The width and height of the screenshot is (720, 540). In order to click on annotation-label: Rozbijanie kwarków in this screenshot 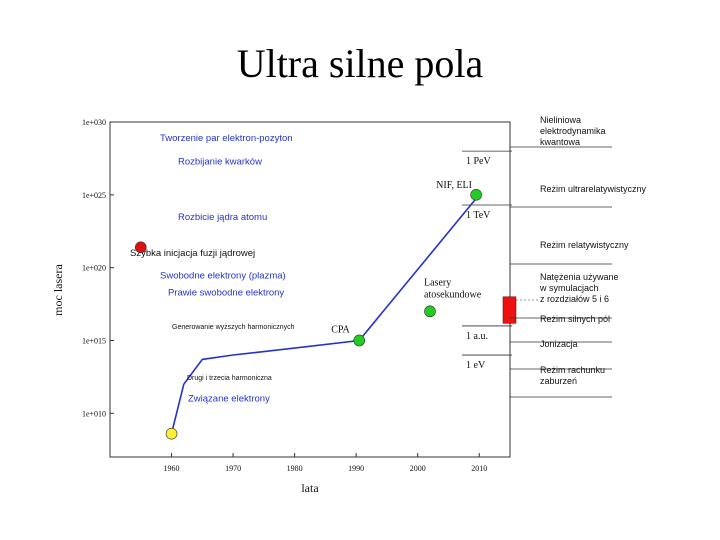, I will do `click(220, 161)`.